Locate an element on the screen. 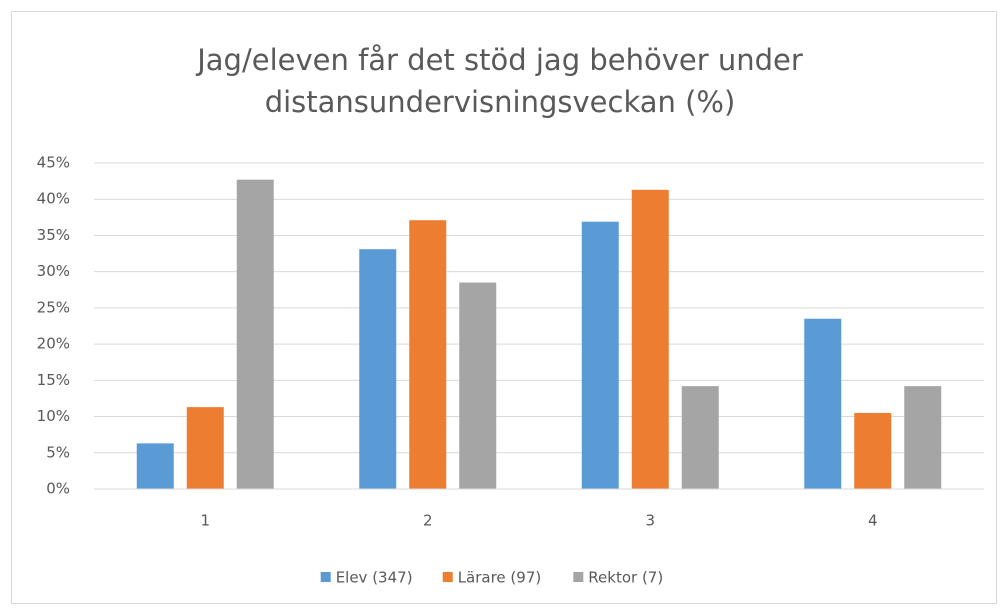 The width and height of the screenshot is (1002, 608). y-tick-label: 10% is located at coordinates (53, 416).